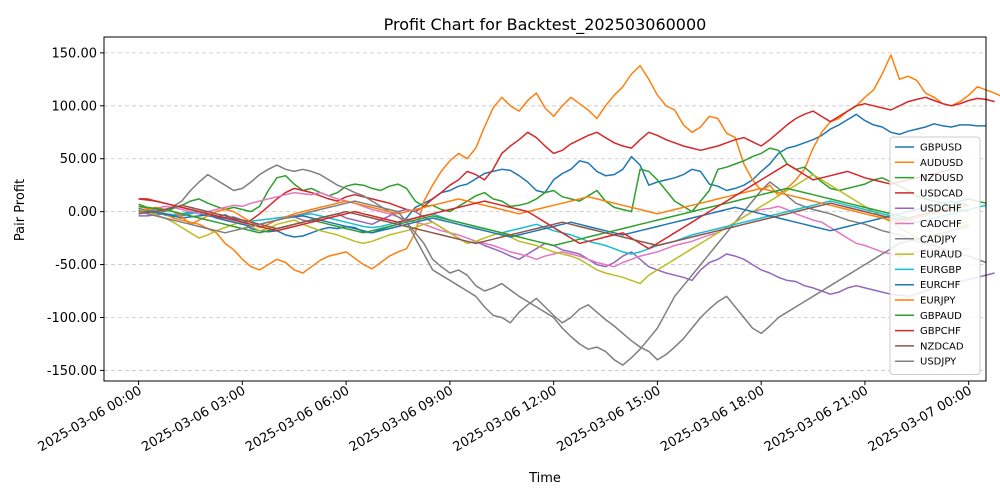  What do you see at coordinates (941, 224) in the screenshot?
I see `legend-label: CADCHF` at bounding box center [941, 224].